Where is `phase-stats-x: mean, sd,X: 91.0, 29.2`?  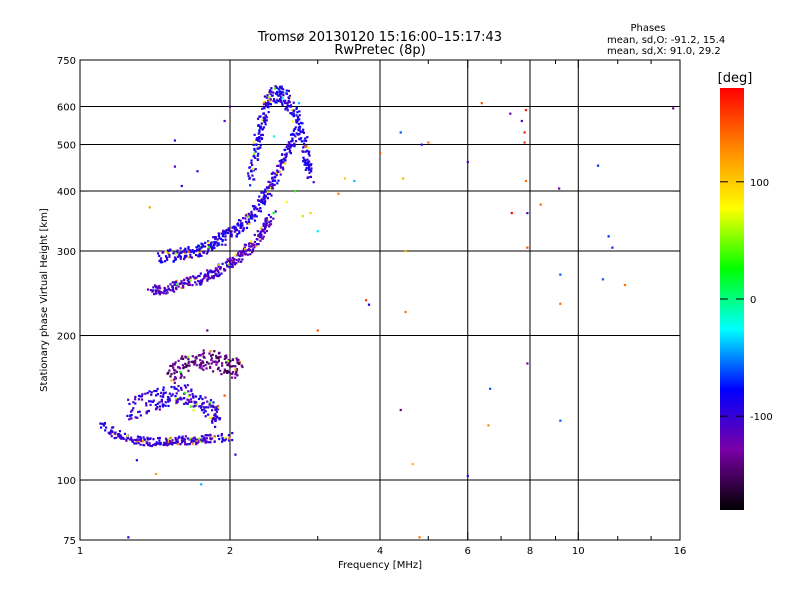 phase-stats-x: mean, sd,X: 91.0, 29.2 is located at coordinates (664, 51).